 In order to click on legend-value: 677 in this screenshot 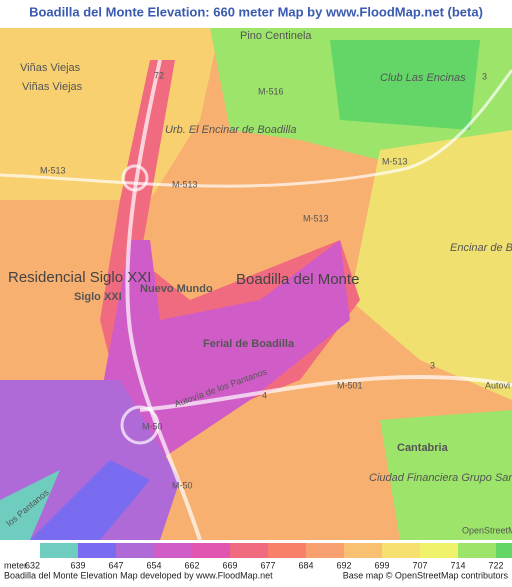, I will do `click(267, 565)`.